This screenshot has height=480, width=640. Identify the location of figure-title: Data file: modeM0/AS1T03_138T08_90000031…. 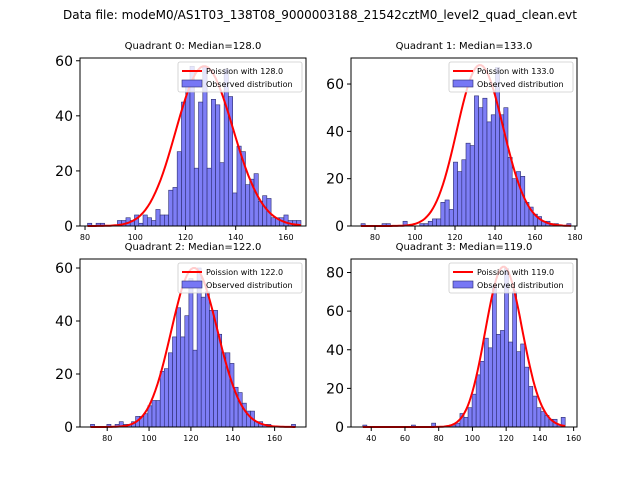
(320, 15).